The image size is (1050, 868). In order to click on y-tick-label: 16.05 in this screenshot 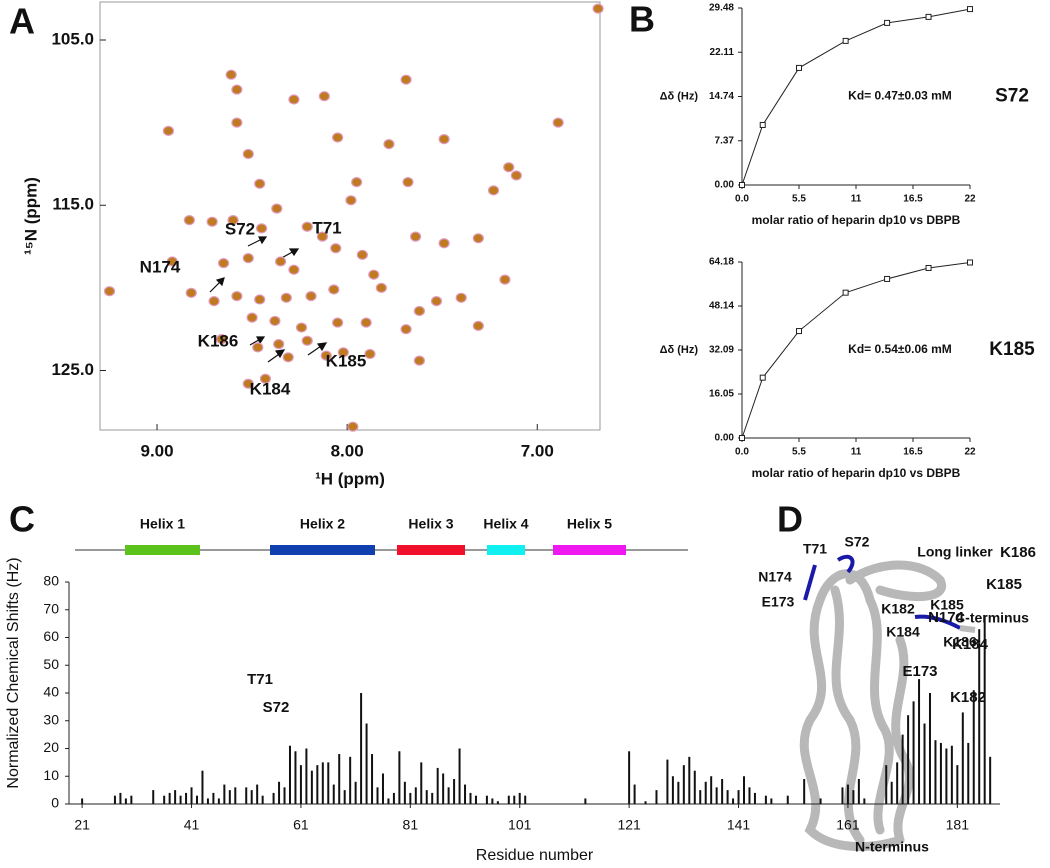, I will do `click(721, 394)`.